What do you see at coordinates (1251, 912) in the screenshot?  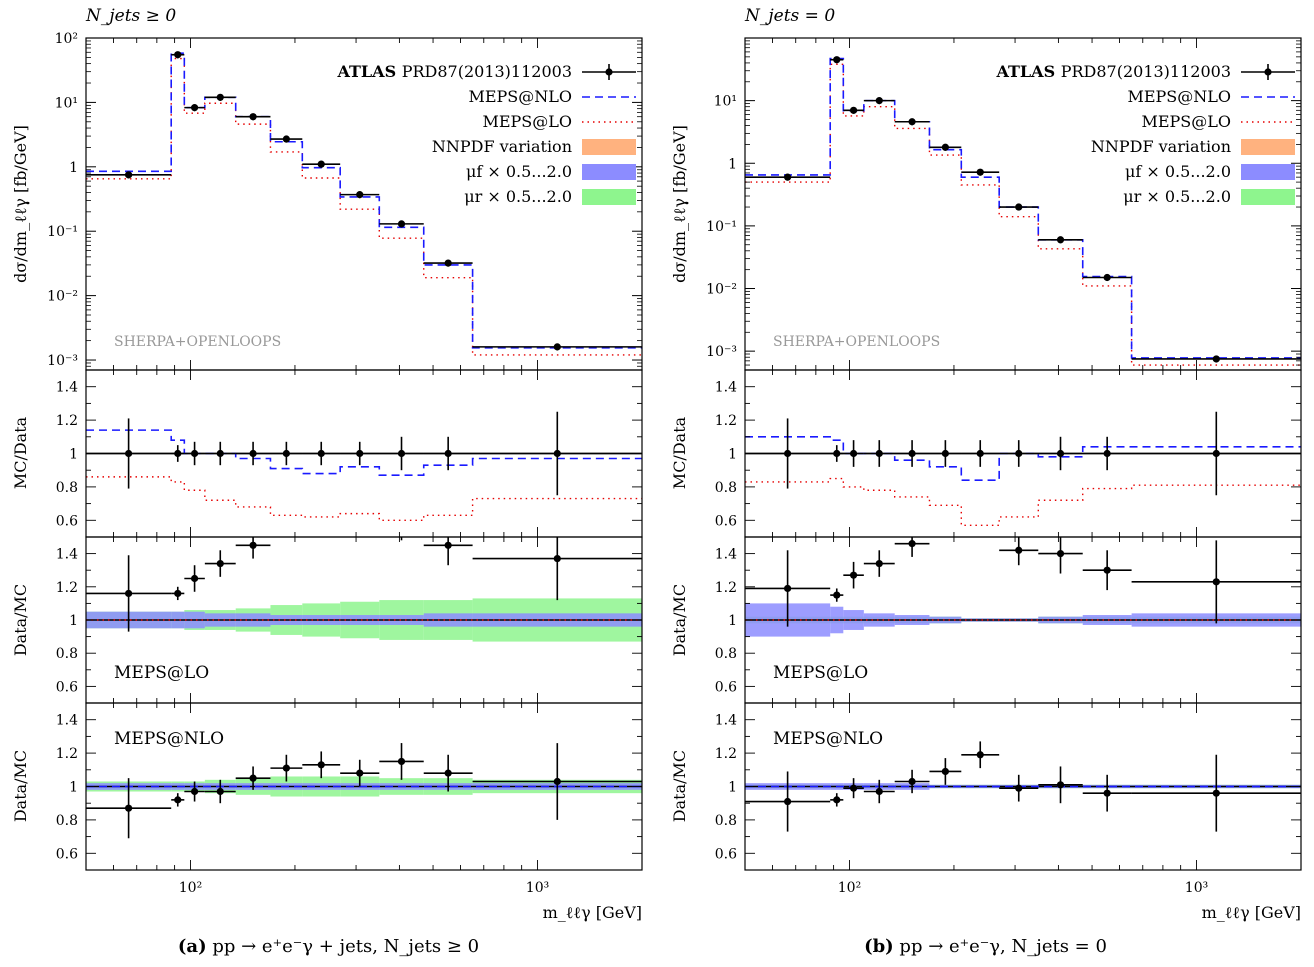 I see `x-axis-label: m_ℓℓγ [GeV]` at bounding box center [1251, 912].